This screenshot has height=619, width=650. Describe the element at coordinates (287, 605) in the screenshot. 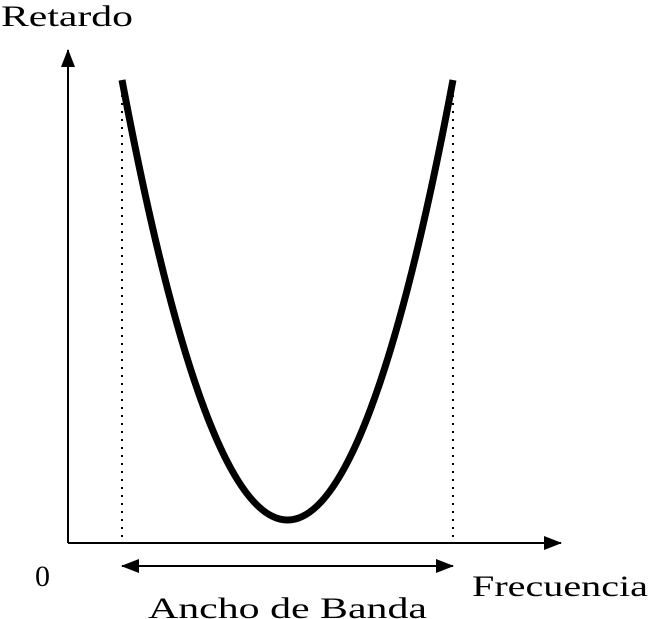

I see `bandwidth-label: Ancho de Banda` at that location.